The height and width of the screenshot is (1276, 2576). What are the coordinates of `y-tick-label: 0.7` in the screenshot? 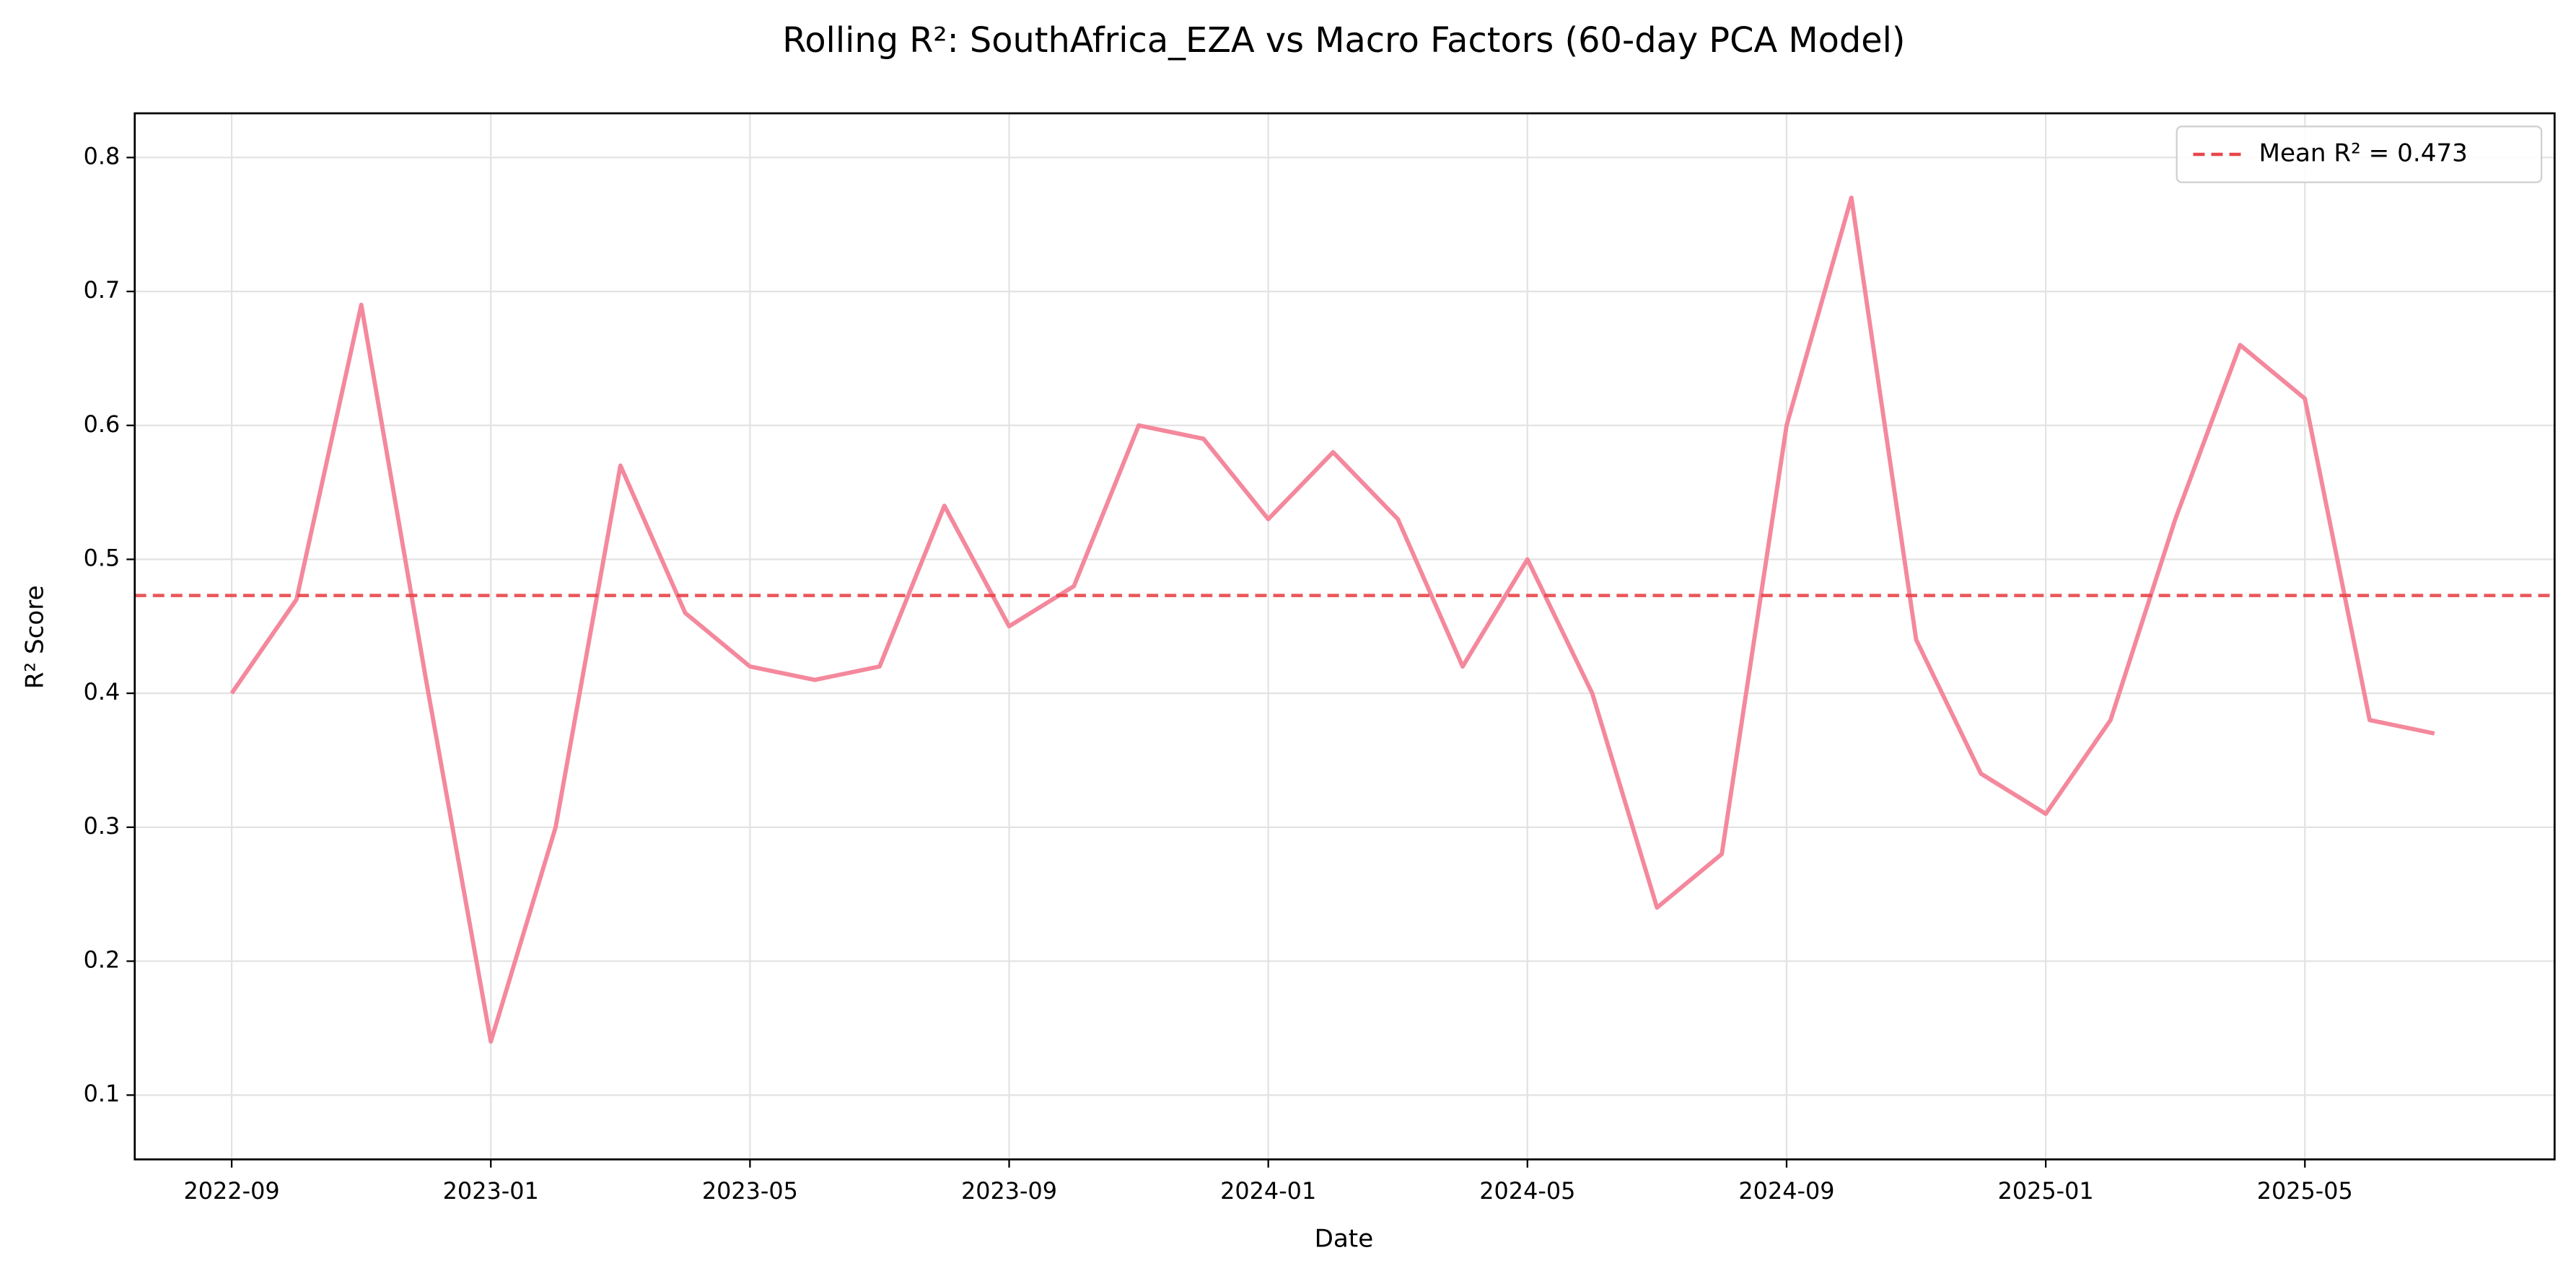 It's located at (103, 290).